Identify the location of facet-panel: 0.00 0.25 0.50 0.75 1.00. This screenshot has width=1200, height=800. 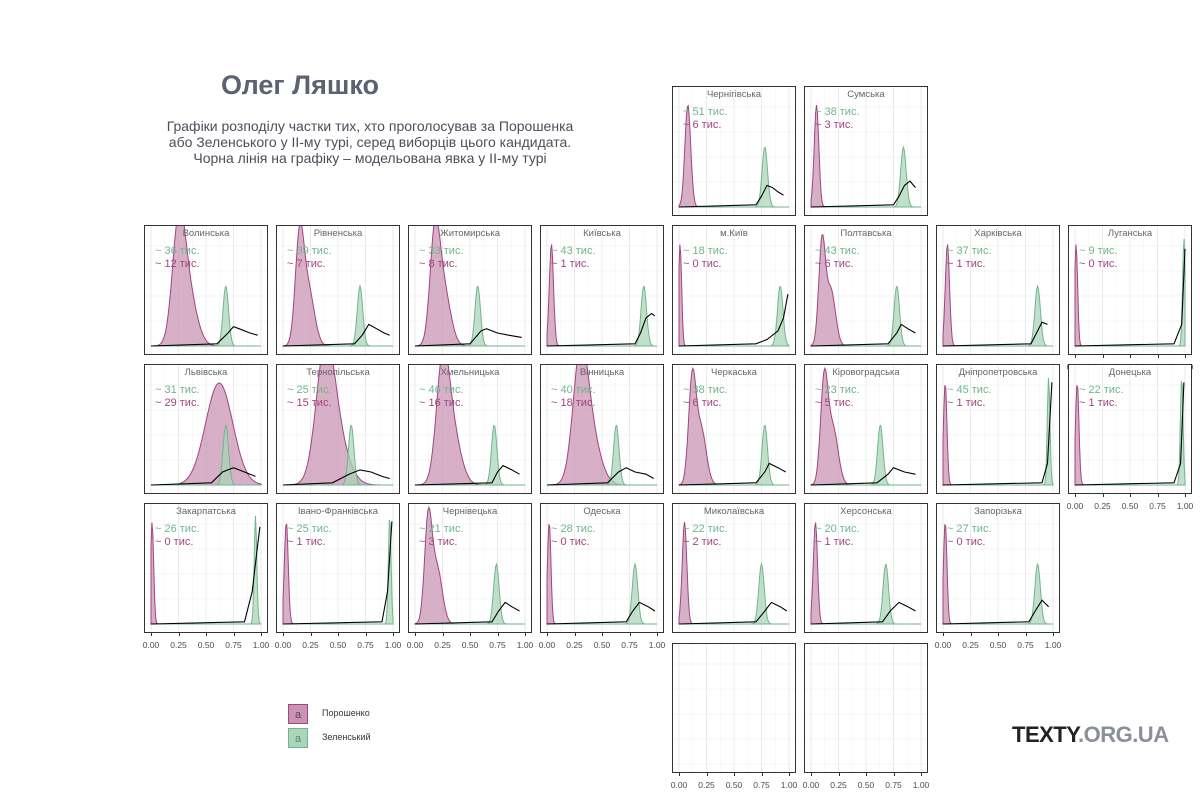
(866, 716).